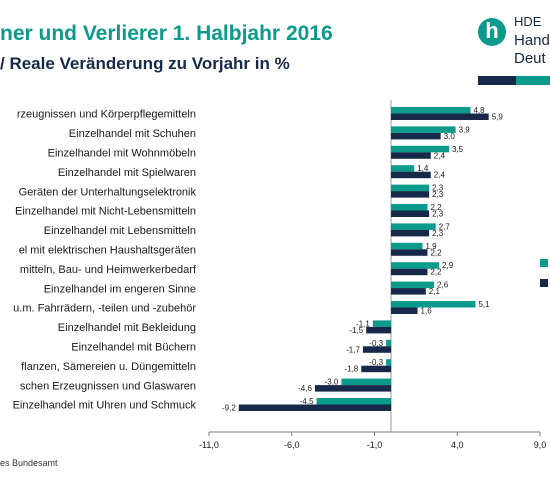  Describe the element at coordinates (209, 445) in the screenshot. I see `x-tick-label: -11,0` at that location.